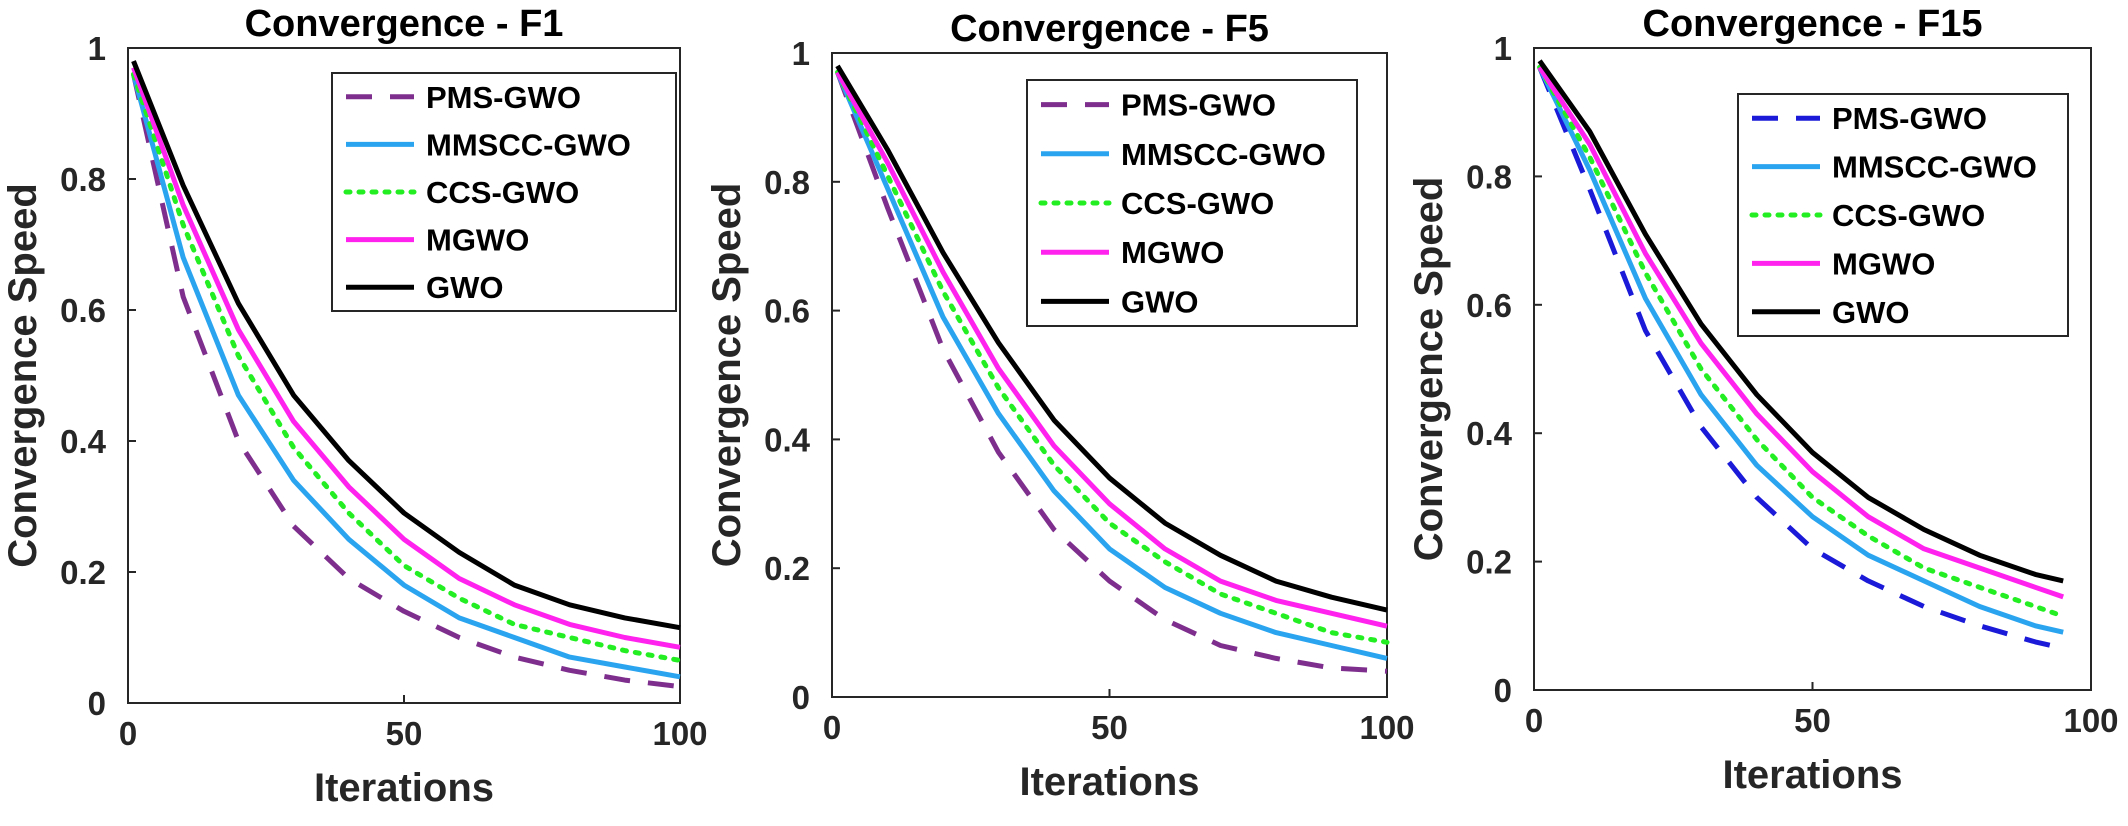 The image size is (2128, 826). Describe the element at coordinates (404, 24) in the screenshot. I see `chart-title: Convergence - F1` at that location.